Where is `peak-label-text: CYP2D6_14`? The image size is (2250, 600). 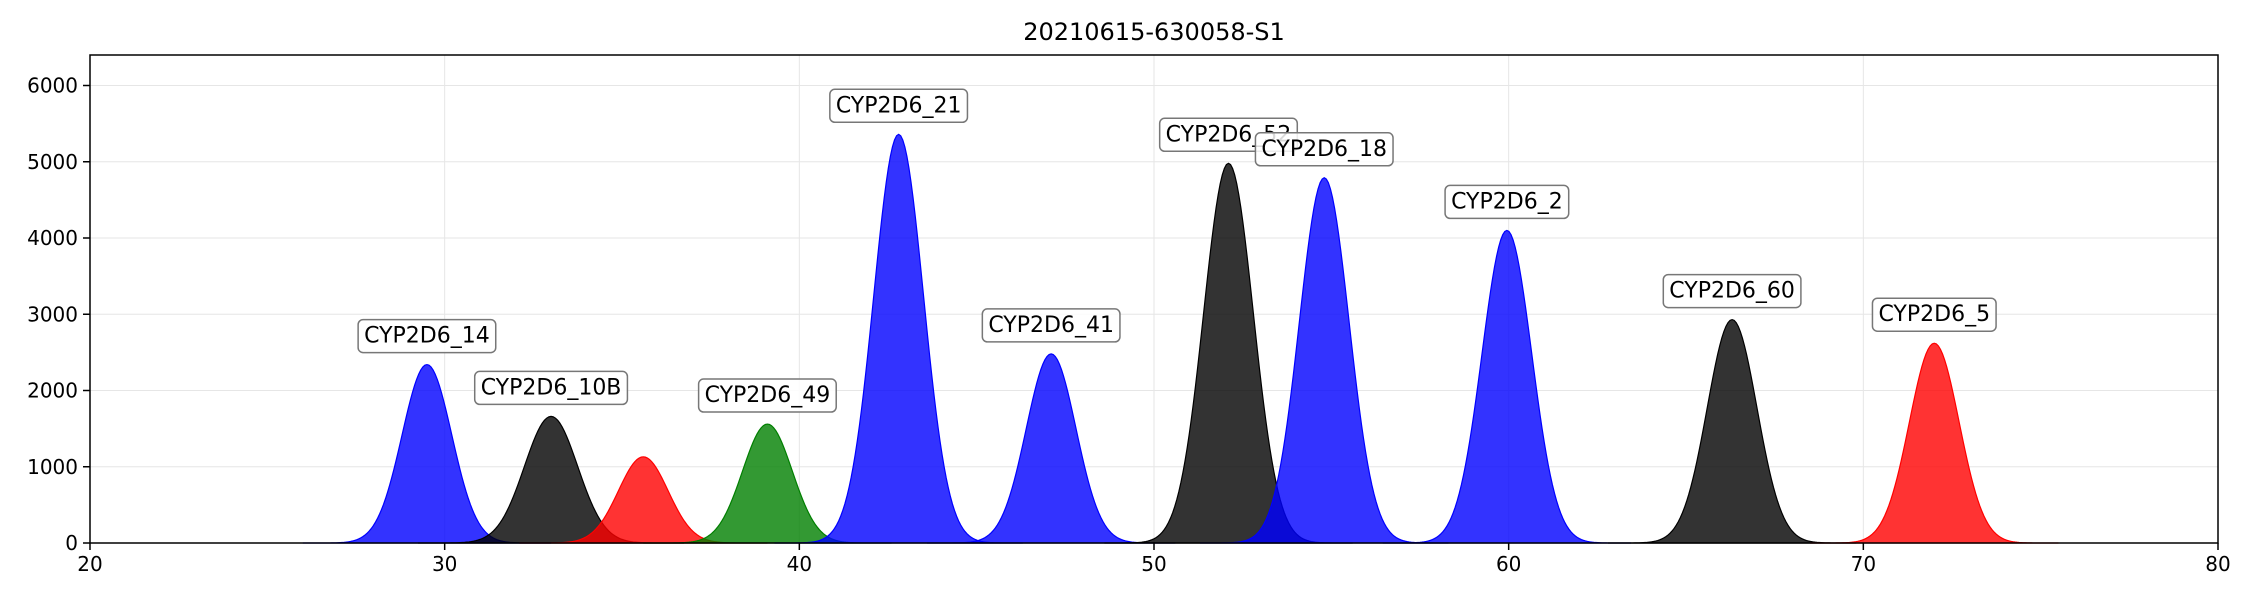 peak-label-text: CYP2D6_14 is located at coordinates (427, 336).